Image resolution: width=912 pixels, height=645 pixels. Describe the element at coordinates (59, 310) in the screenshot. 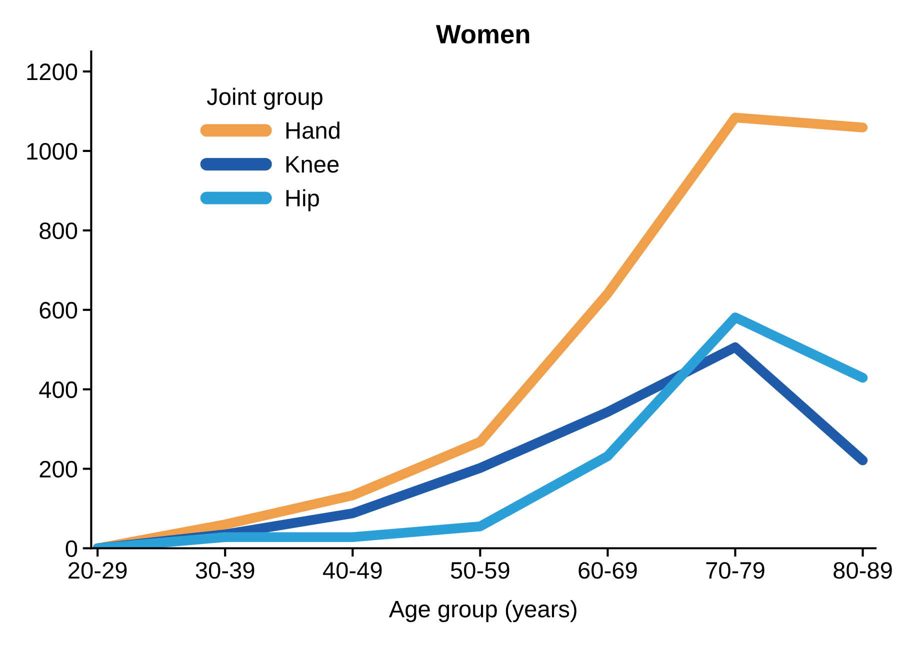

I see `y-tick-label: 600` at that location.